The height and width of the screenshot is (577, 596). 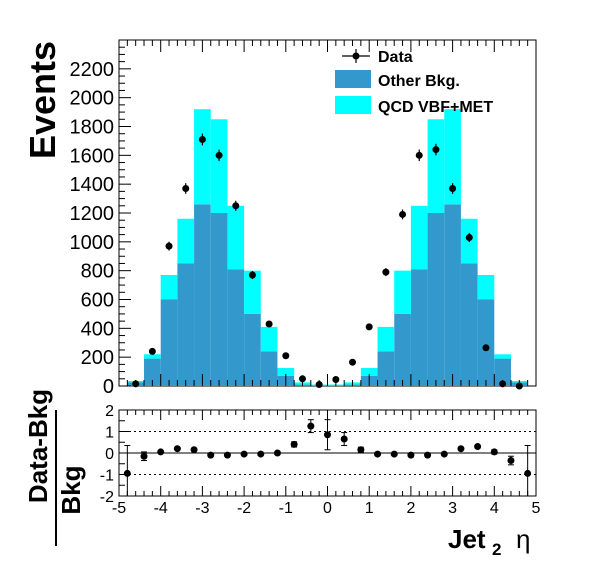 I want to click on ratio-reference-lines, so click(x=327, y=453).